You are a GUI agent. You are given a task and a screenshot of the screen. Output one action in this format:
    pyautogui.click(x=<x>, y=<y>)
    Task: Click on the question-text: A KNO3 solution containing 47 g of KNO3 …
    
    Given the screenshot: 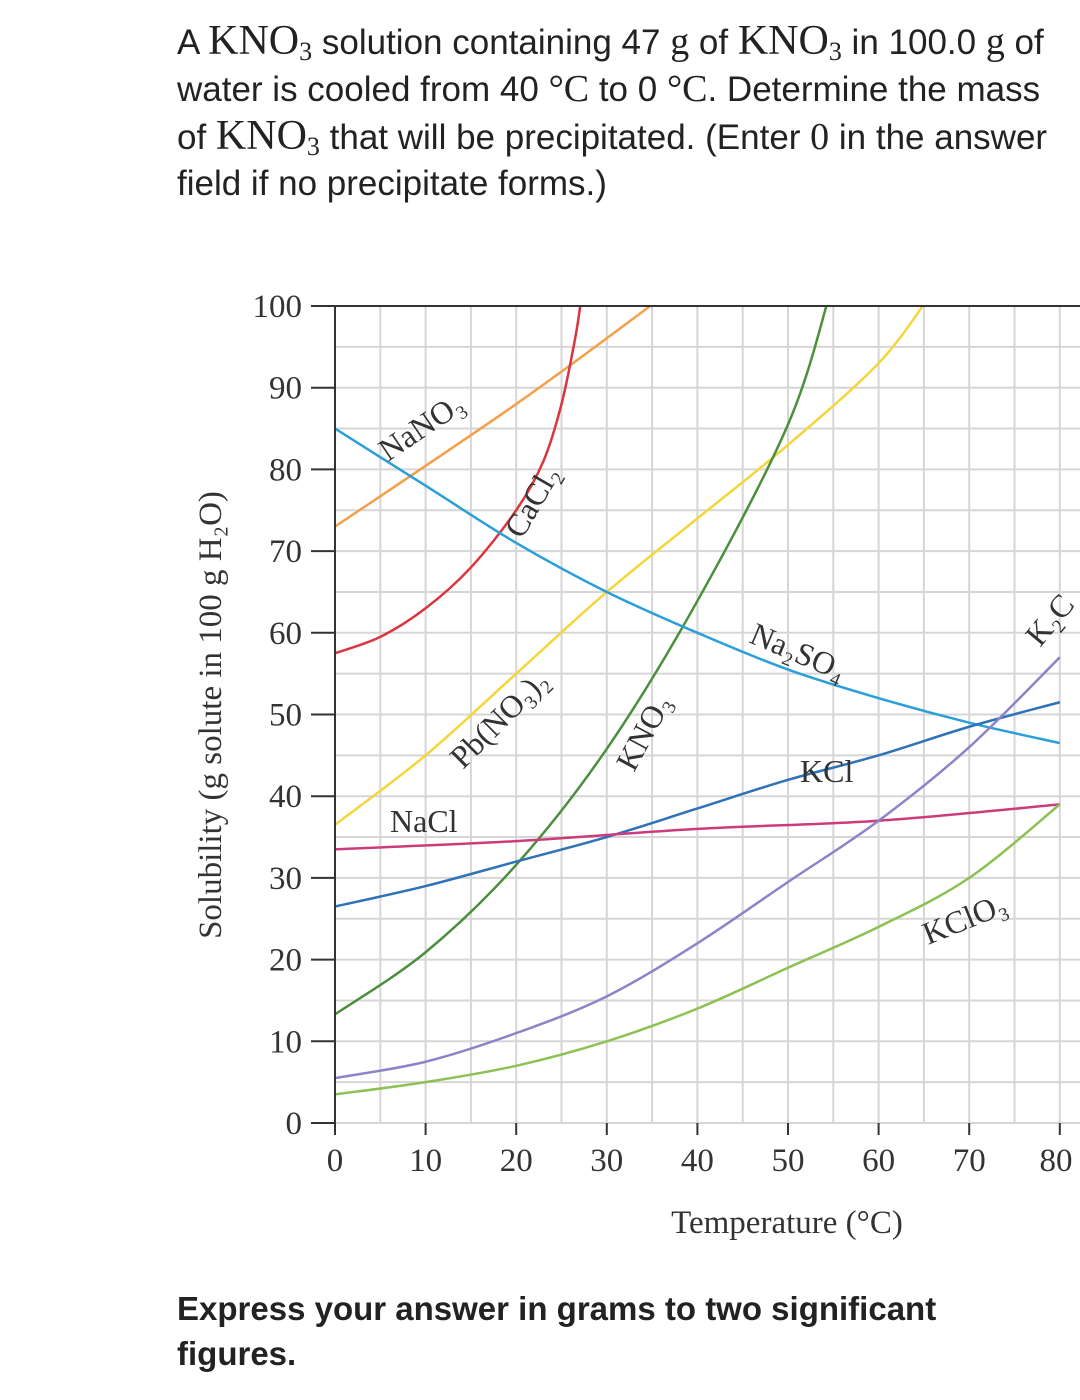 What is the action you would take?
    pyautogui.click(x=612, y=110)
    